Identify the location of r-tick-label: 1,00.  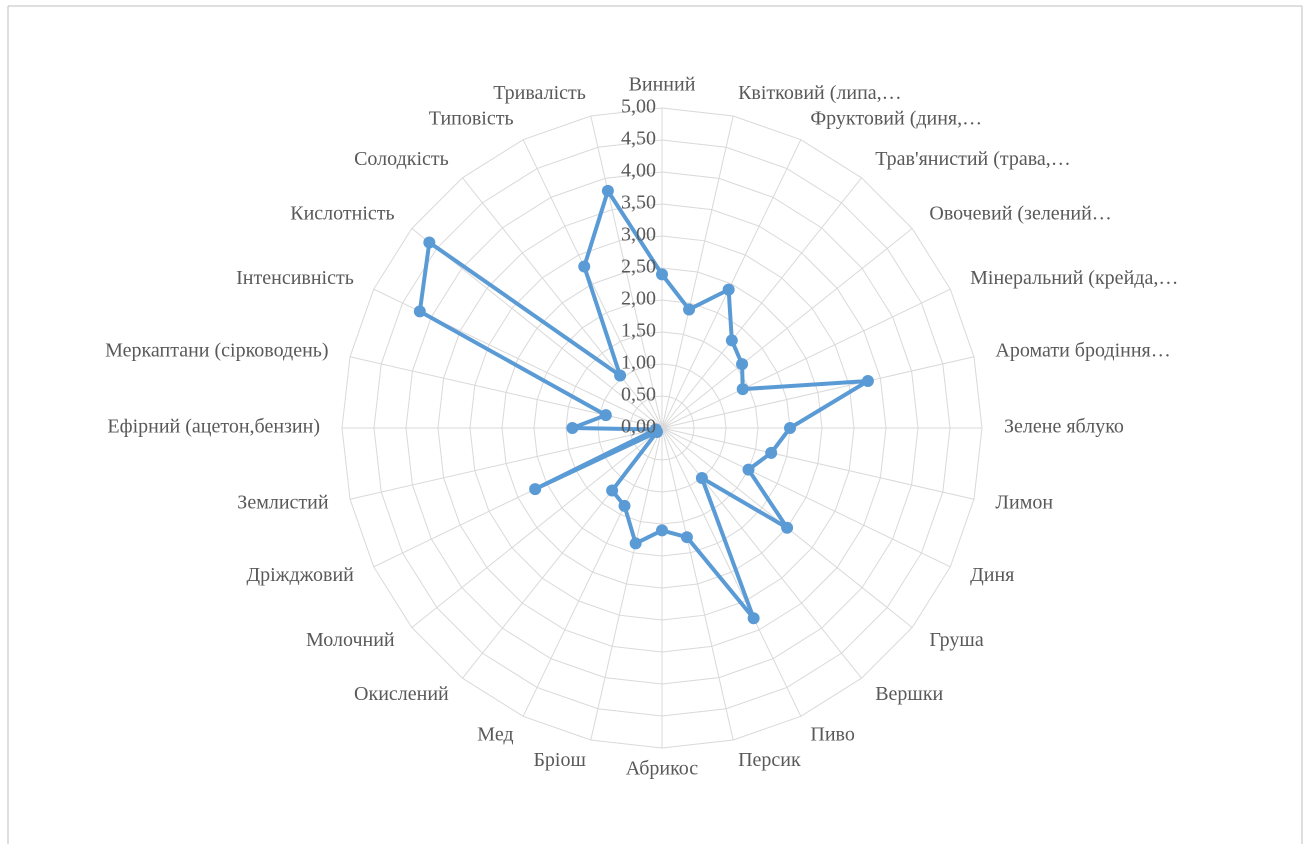
(638, 363).